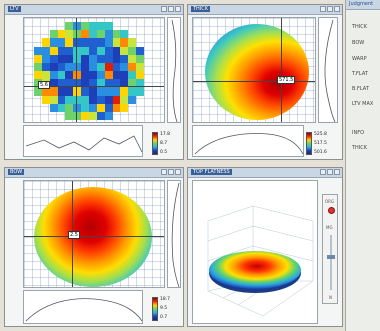  Describe the element at coordinates (249, 144) in the screenshot. I see `thick-bottom-profile-curve` at that location.